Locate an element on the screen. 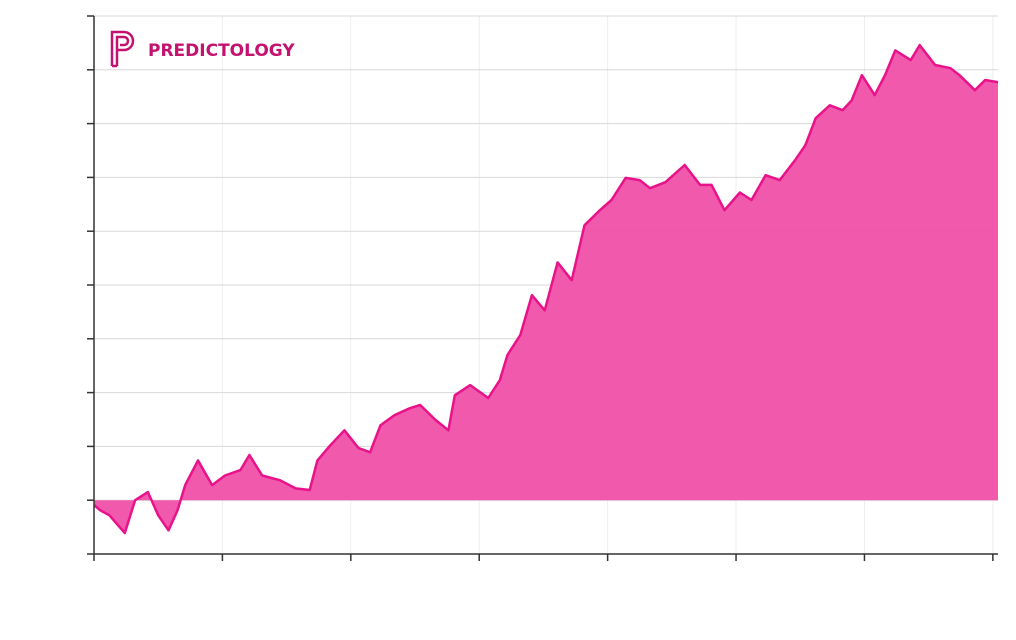  logo-text: PREDICTOLOGY is located at coordinates (221, 51).